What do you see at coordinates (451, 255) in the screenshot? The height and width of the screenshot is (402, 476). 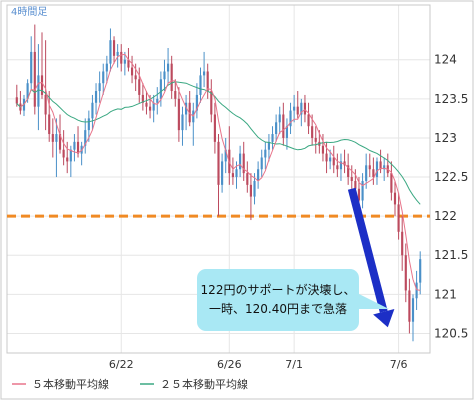 I see `y-tick-label: 121.5` at bounding box center [451, 255].